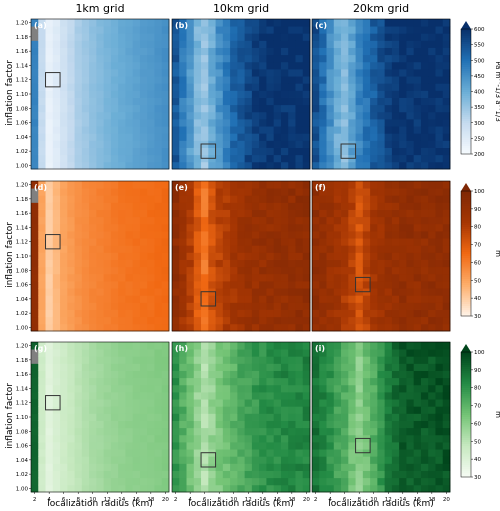  I want to click on best-setting-marker, so click(348, 151).